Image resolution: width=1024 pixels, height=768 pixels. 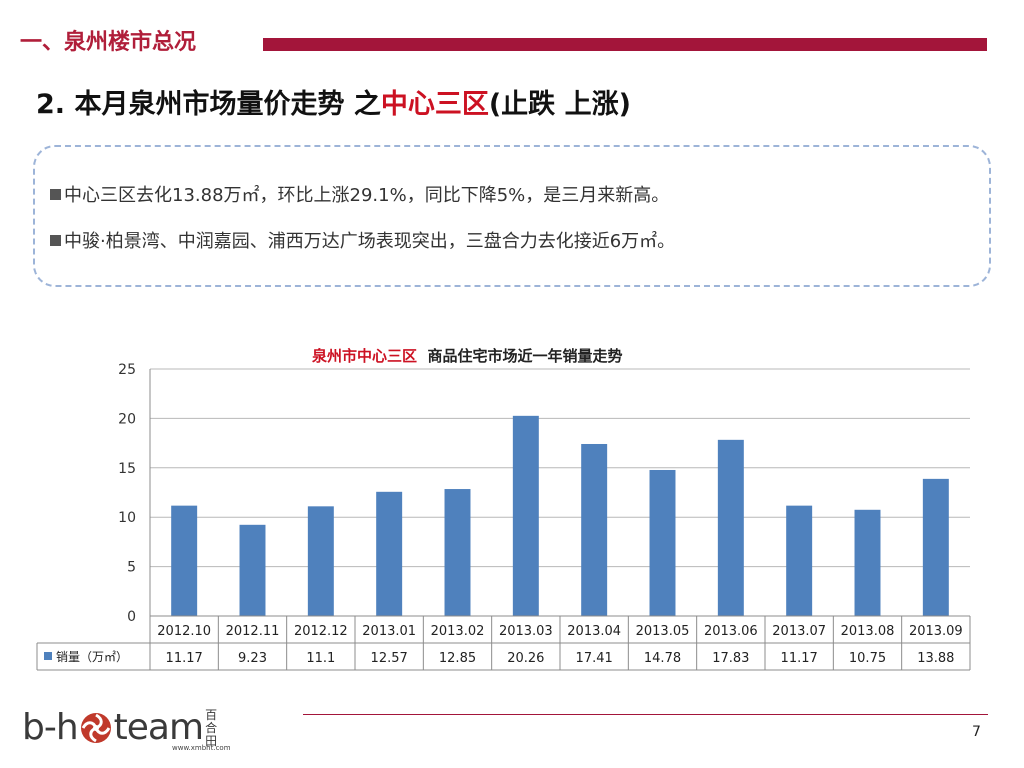 I want to click on y-tick-label: 15, so click(x=127, y=469).